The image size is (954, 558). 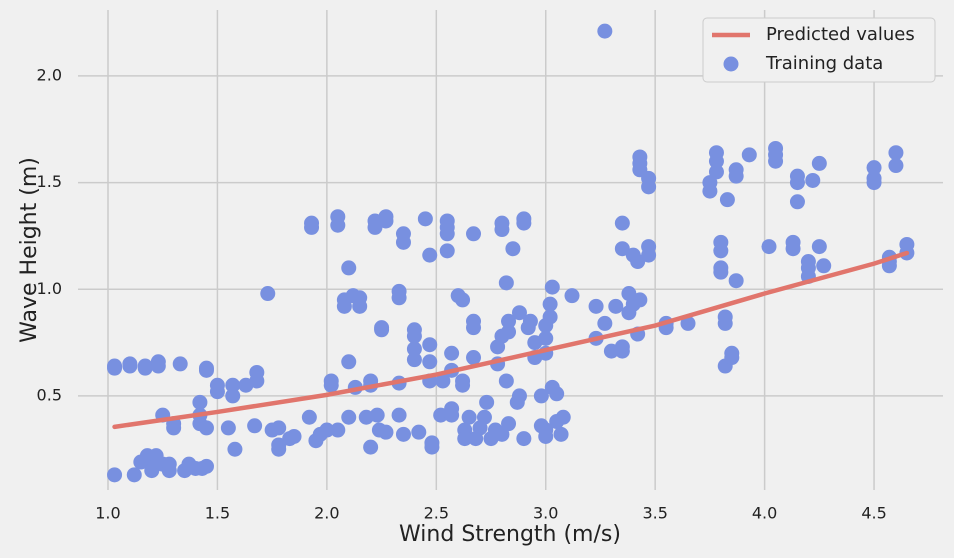 What do you see at coordinates (326, 513) in the screenshot?
I see `x-tick-label: 2.0` at bounding box center [326, 513].